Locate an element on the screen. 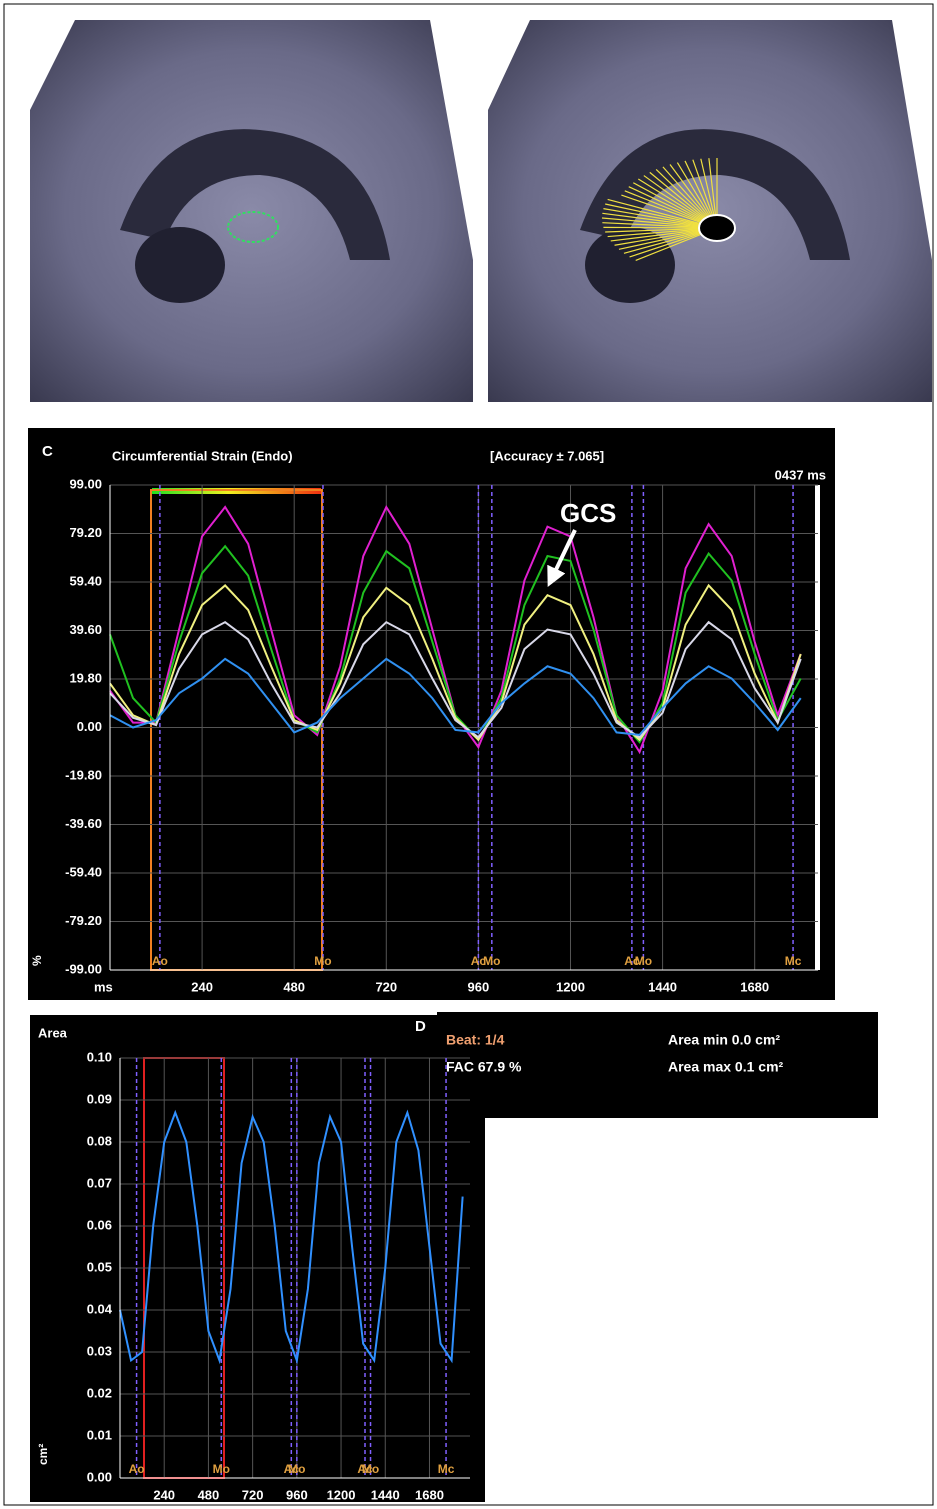 The width and height of the screenshot is (937, 1509). y-tick-label: 0.07 is located at coordinates (99, 1182).